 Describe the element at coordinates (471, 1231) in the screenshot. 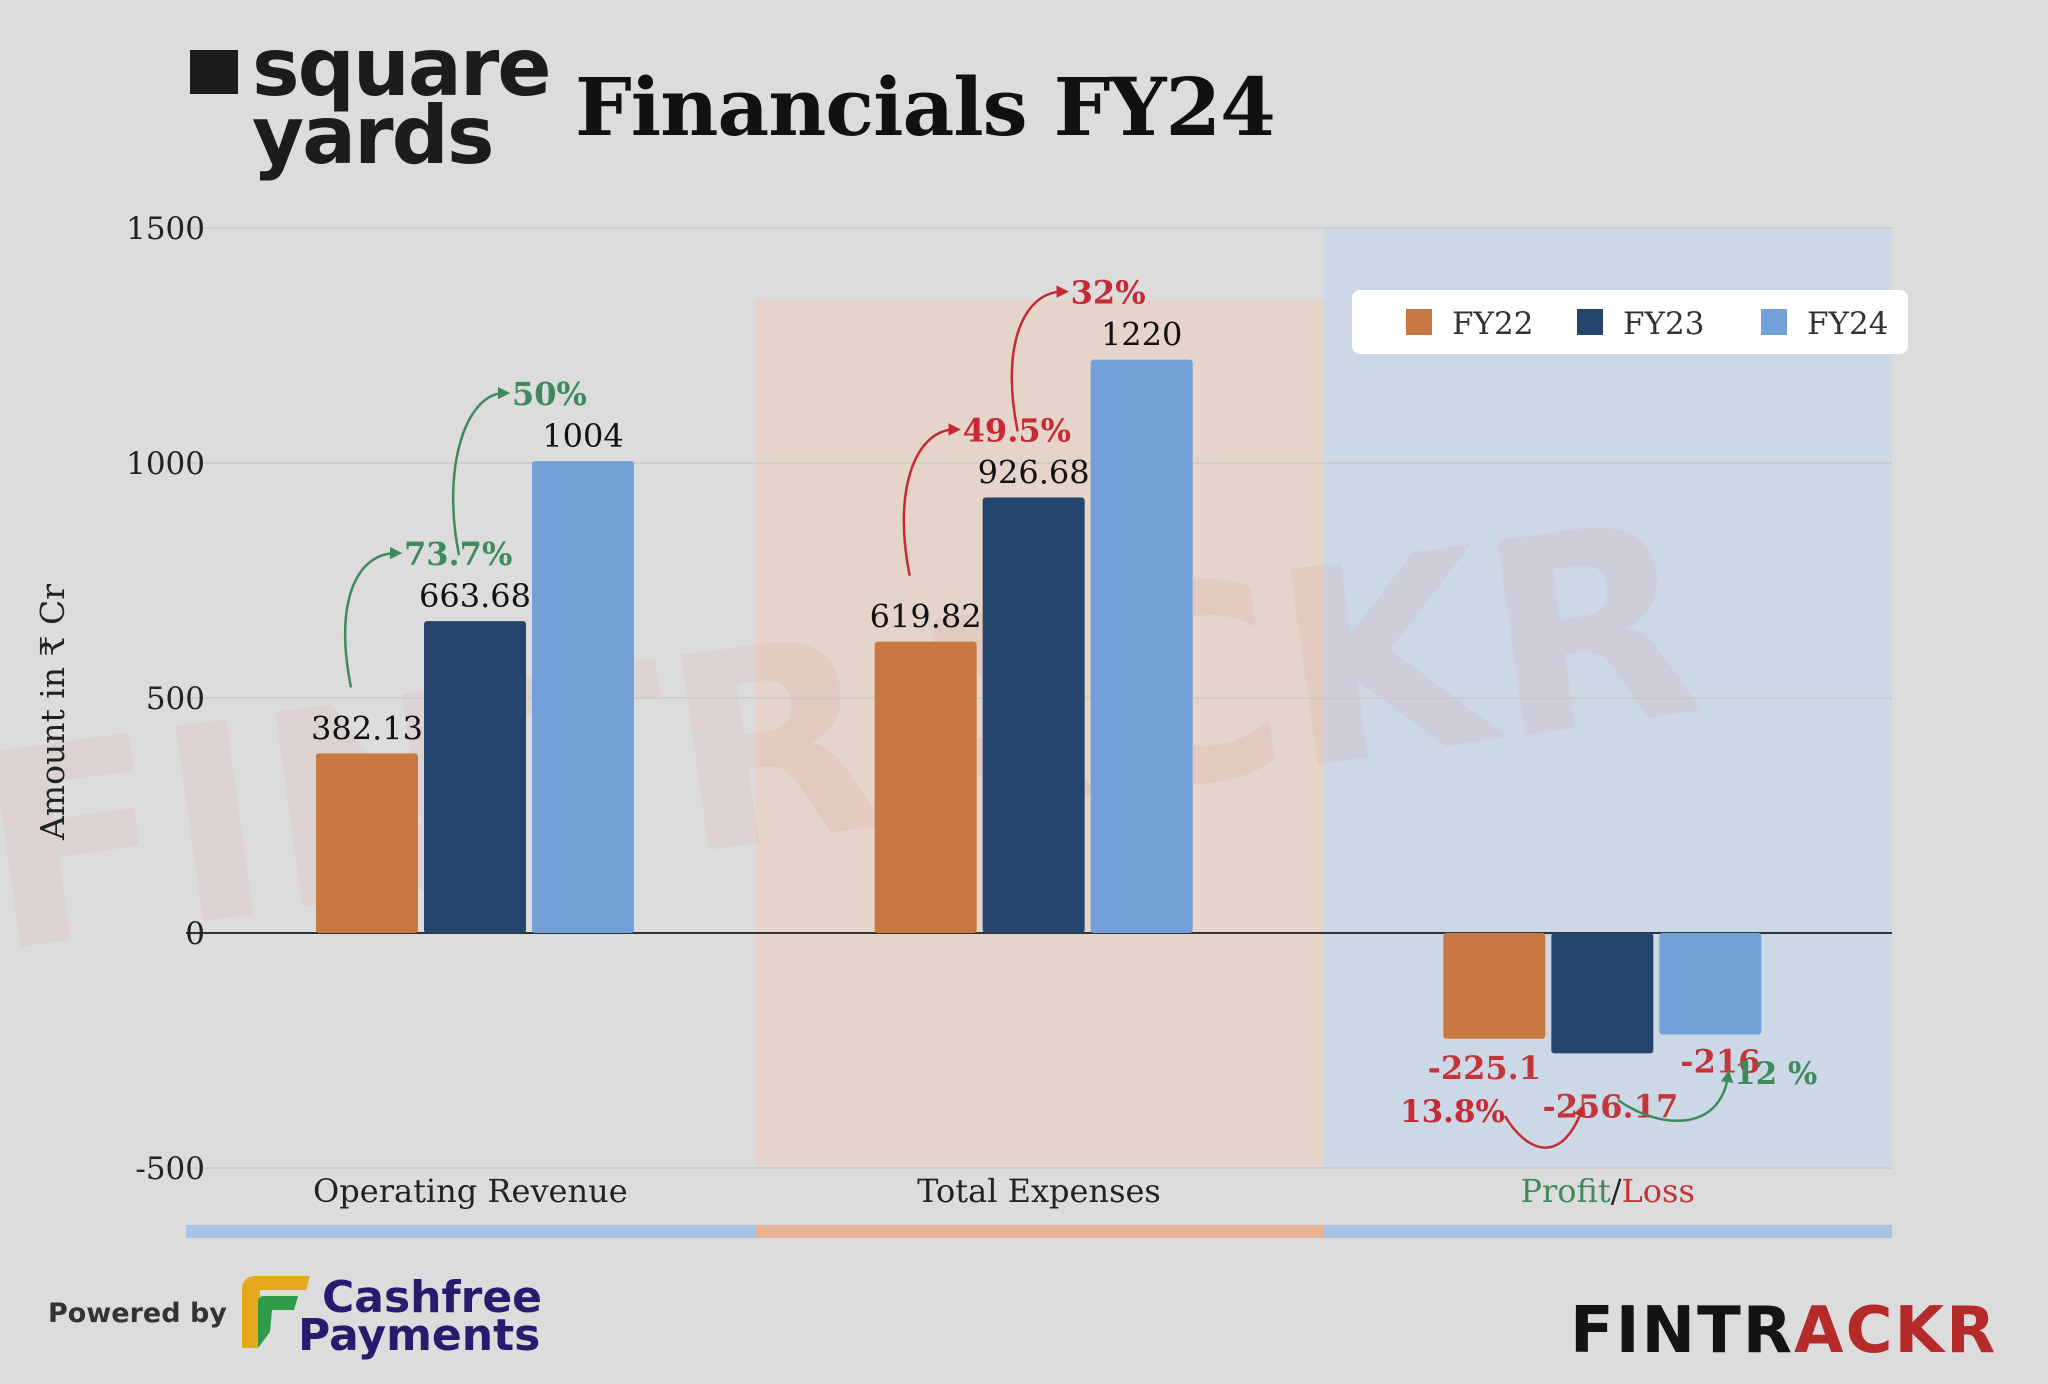

I see `strip-operating-revenue` at that location.